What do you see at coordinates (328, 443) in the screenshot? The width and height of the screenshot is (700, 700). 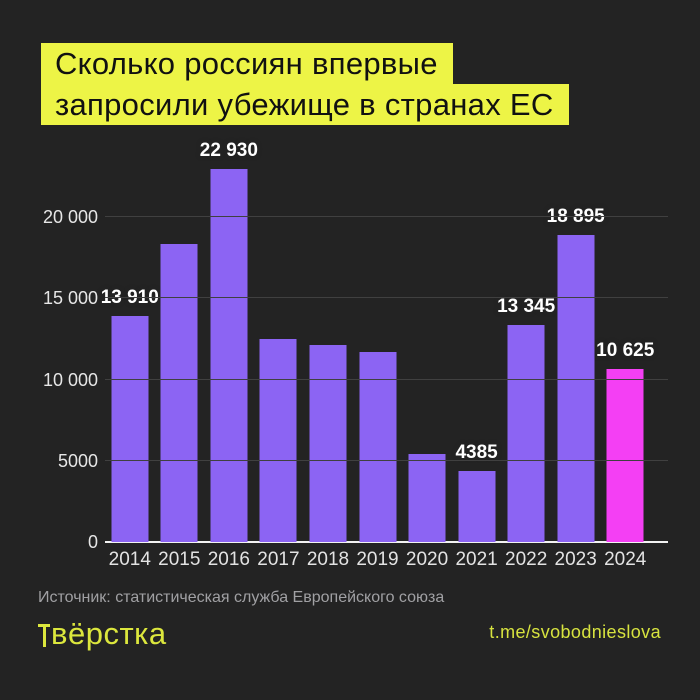 I see `bar-2018` at bounding box center [328, 443].